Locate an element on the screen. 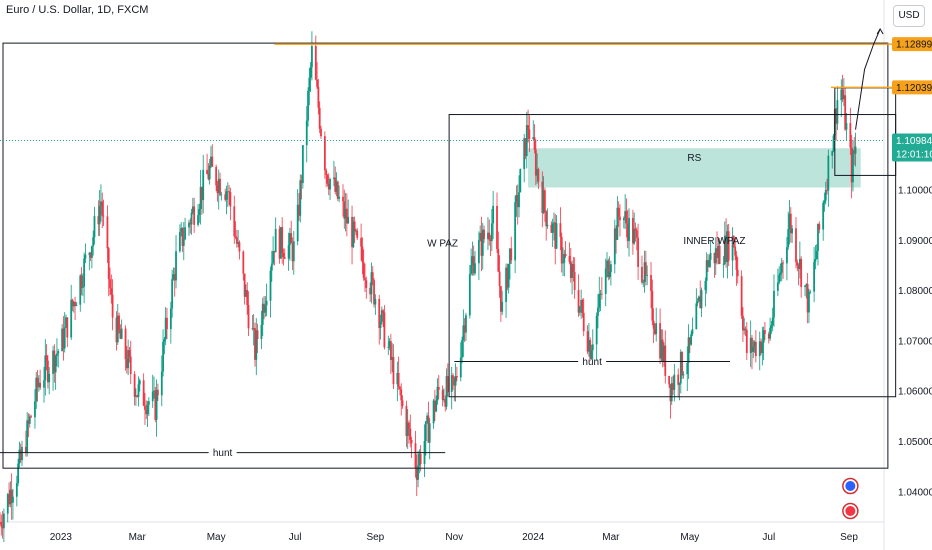  currency-button: USD is located at coordinates (909, 16).